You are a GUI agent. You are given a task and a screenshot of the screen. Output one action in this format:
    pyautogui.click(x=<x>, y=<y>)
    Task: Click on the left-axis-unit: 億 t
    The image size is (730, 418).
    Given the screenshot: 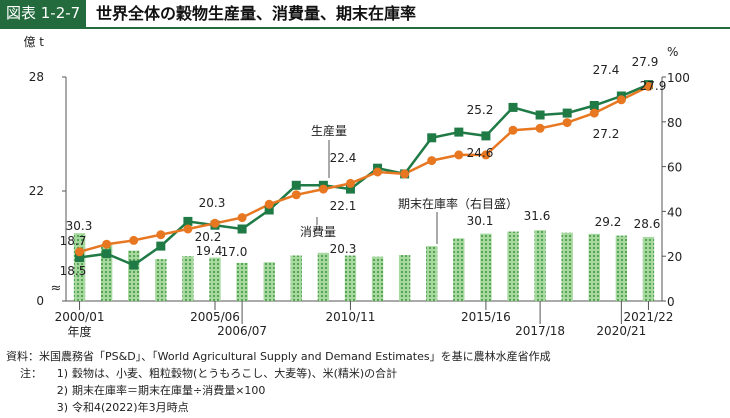 What is the action you would take?
    pyautogui.click(x=33, y=42)
    